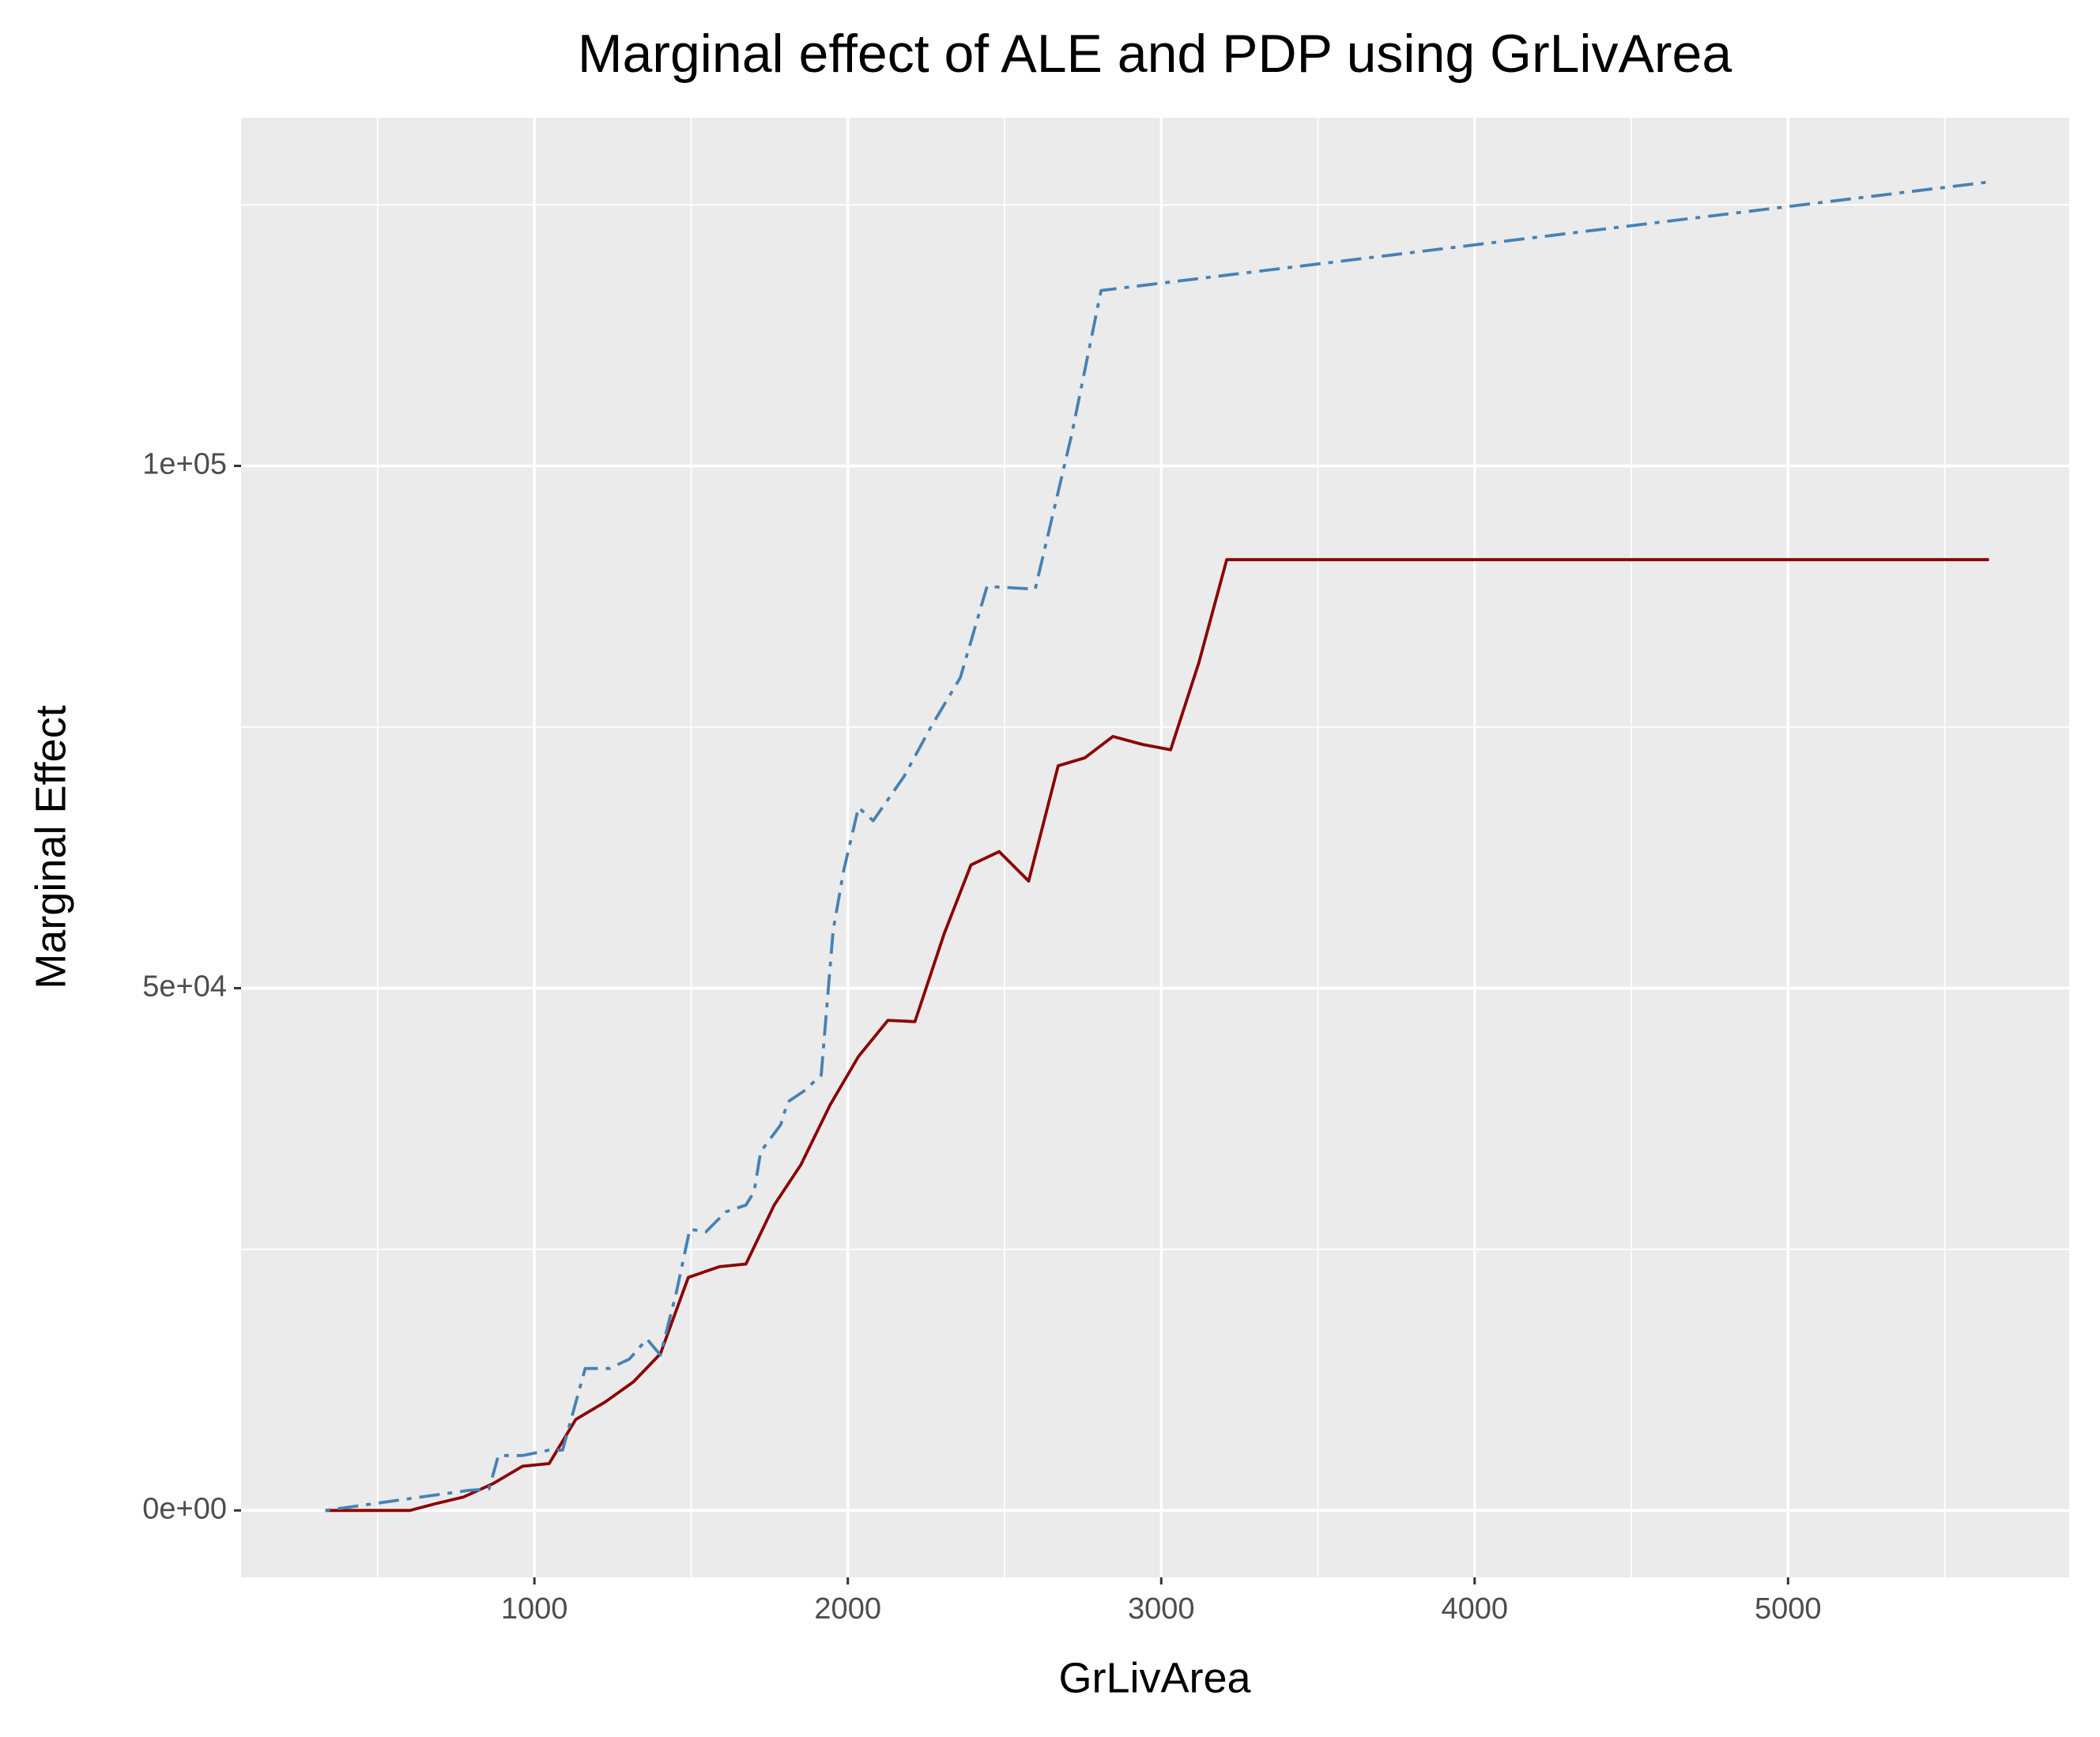 Image resolution: width=2100 pixels, height=1737 pixels. What do you see at coordinates (1161, 1609) in the screenshot?
I see `x-tick-label: 3000` at bounding box center [1161, 1609].